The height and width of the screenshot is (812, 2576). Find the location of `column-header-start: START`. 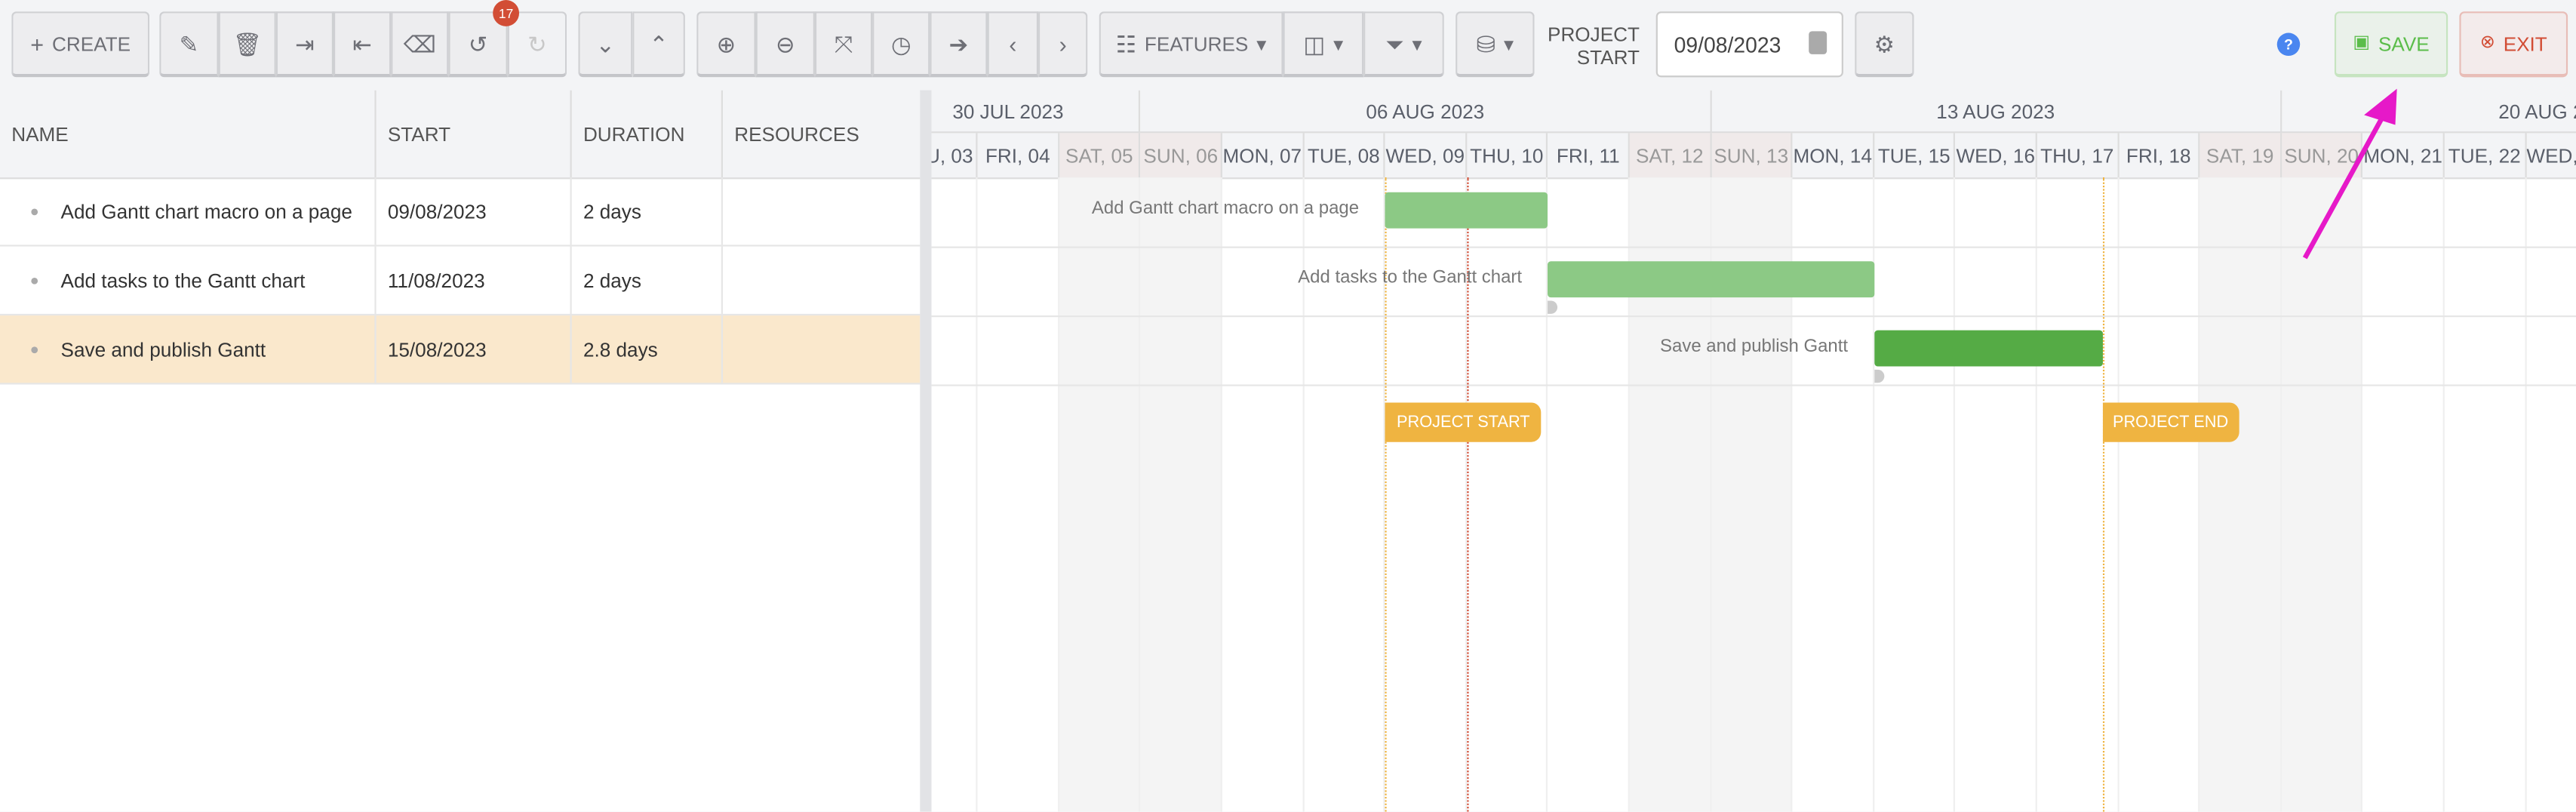

column-header-start: START is located at coordinates (474, 134).